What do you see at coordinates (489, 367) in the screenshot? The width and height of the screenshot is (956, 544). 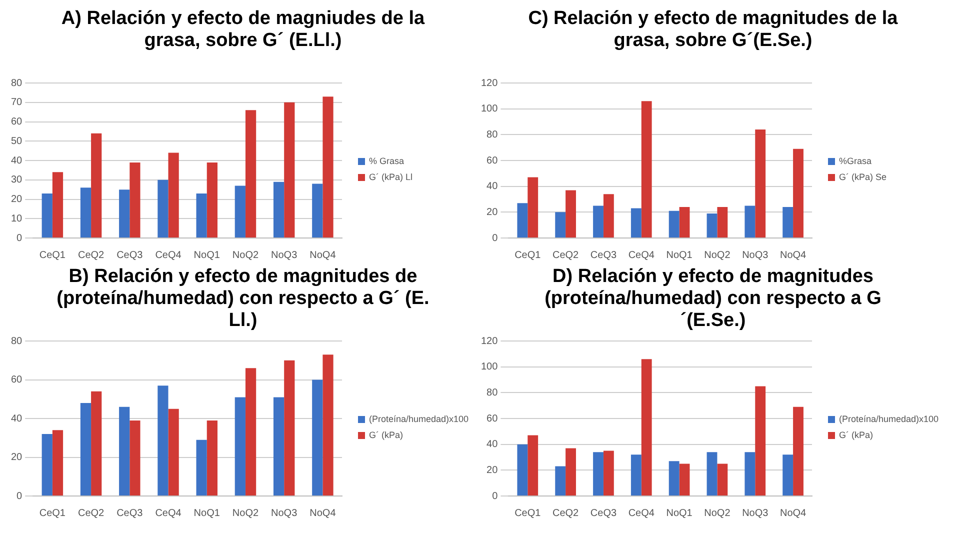 I see `y-tick-label: 100` at bounding box center [489, 367].